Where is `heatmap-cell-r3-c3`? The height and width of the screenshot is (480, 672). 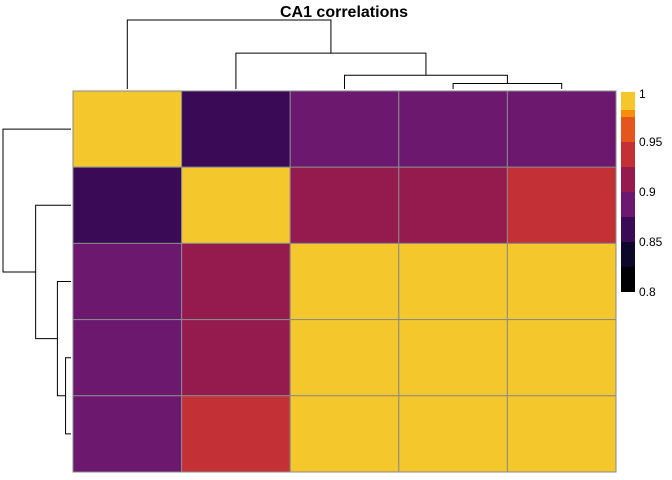 heatmap-cell-r3-c3 is located at coordinates (344, 281).